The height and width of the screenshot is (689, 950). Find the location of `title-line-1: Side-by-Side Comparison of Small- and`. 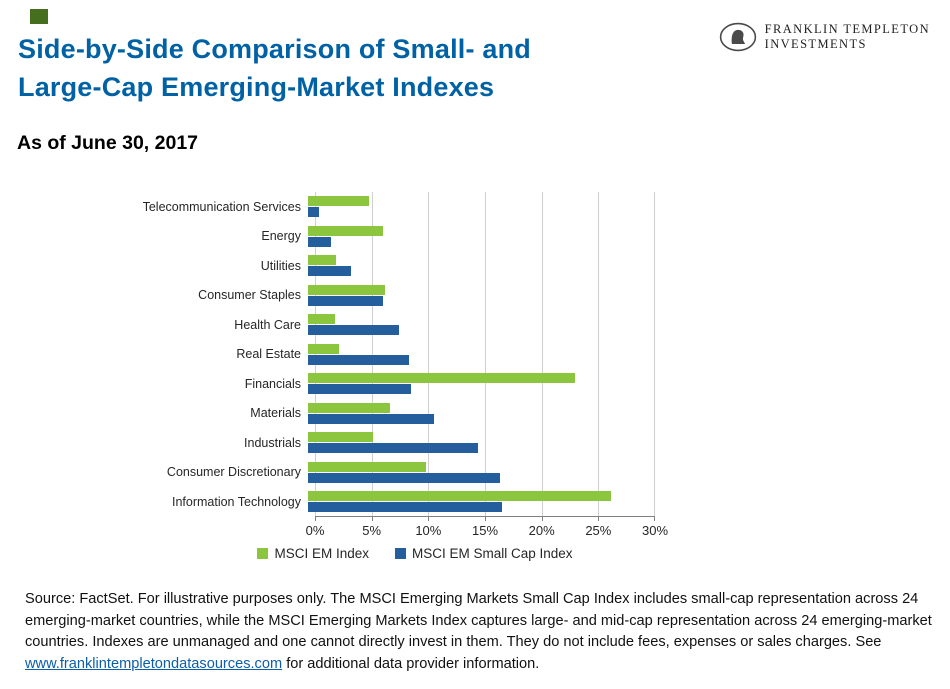

title-line-1: Side-by-Side Comparison of Small- and is located at coordinates (274, 49).